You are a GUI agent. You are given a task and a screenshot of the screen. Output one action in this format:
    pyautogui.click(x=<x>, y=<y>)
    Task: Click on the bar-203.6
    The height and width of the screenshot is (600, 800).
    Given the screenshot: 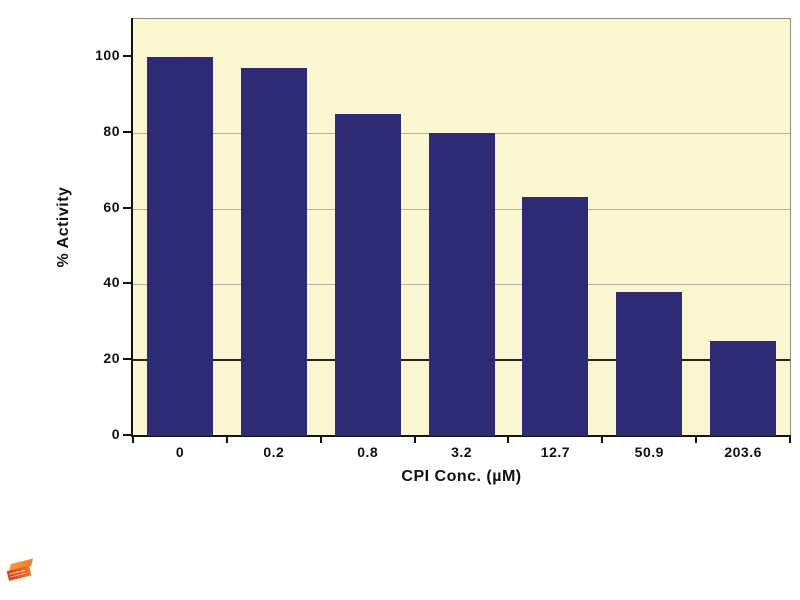 What is the action you would take?
    pyautogui.click(x=743, y=388)
    